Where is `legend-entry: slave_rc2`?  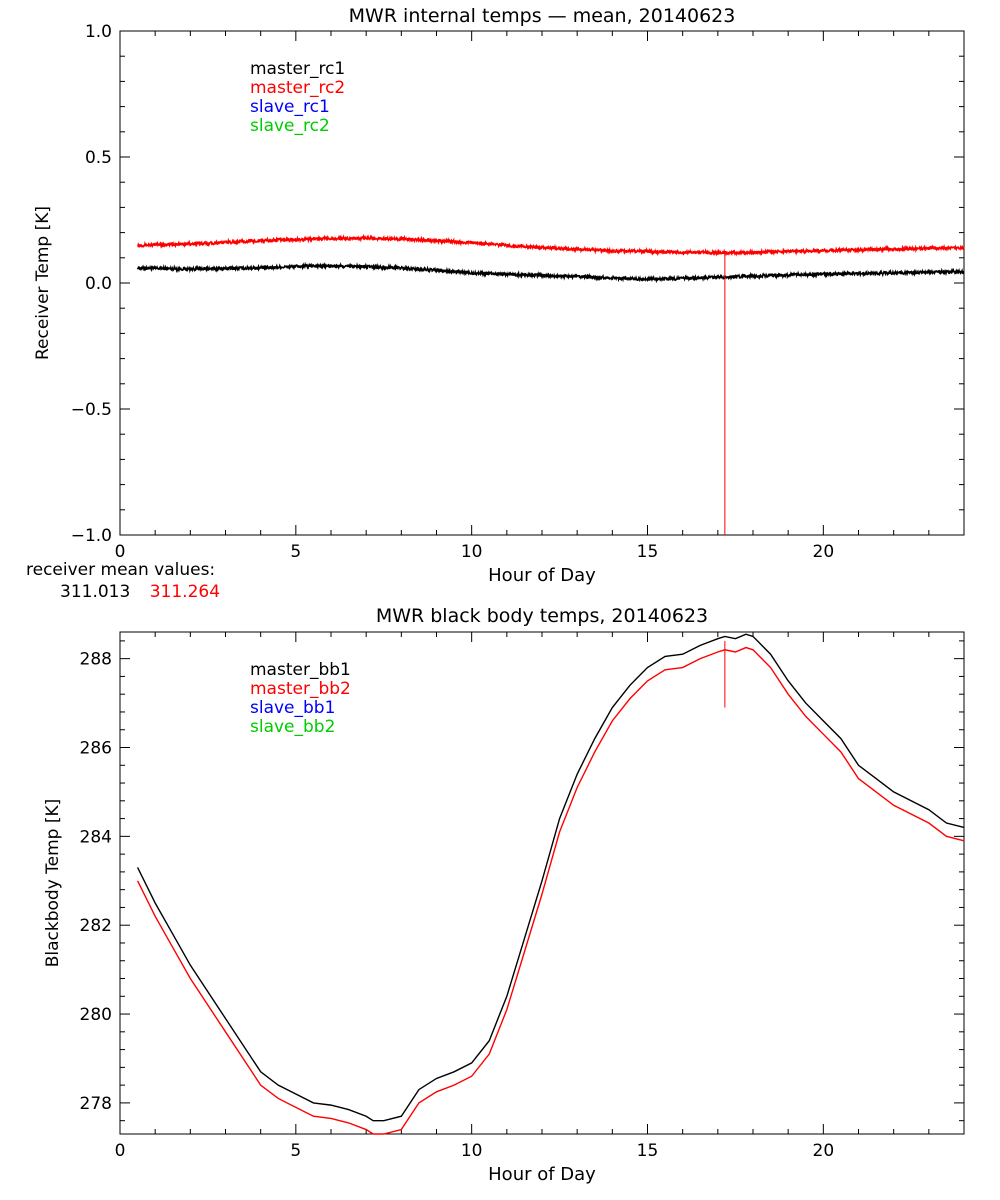 legend-entry: slave_rc2 is located at coordinates (290, 126).